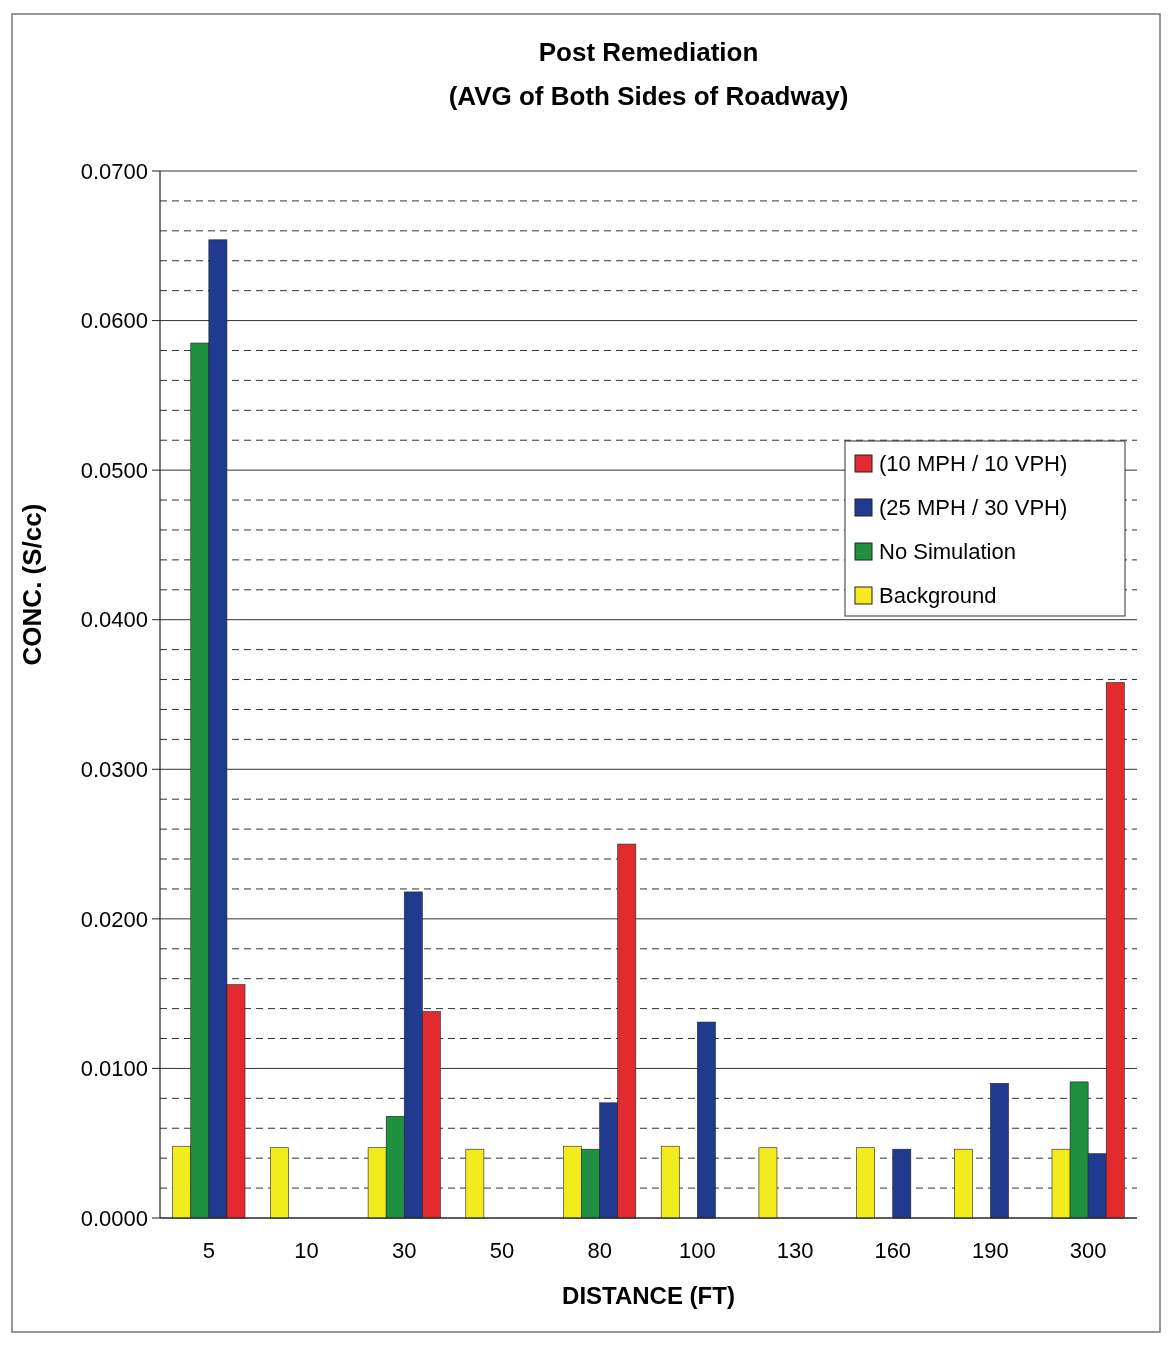 This screenshot has height=1346, width=1172. What do you see at coordinates (114, 769) in the screenshot?
I see `y-tick-label: 0.0300` at bounding box center [114, 769].